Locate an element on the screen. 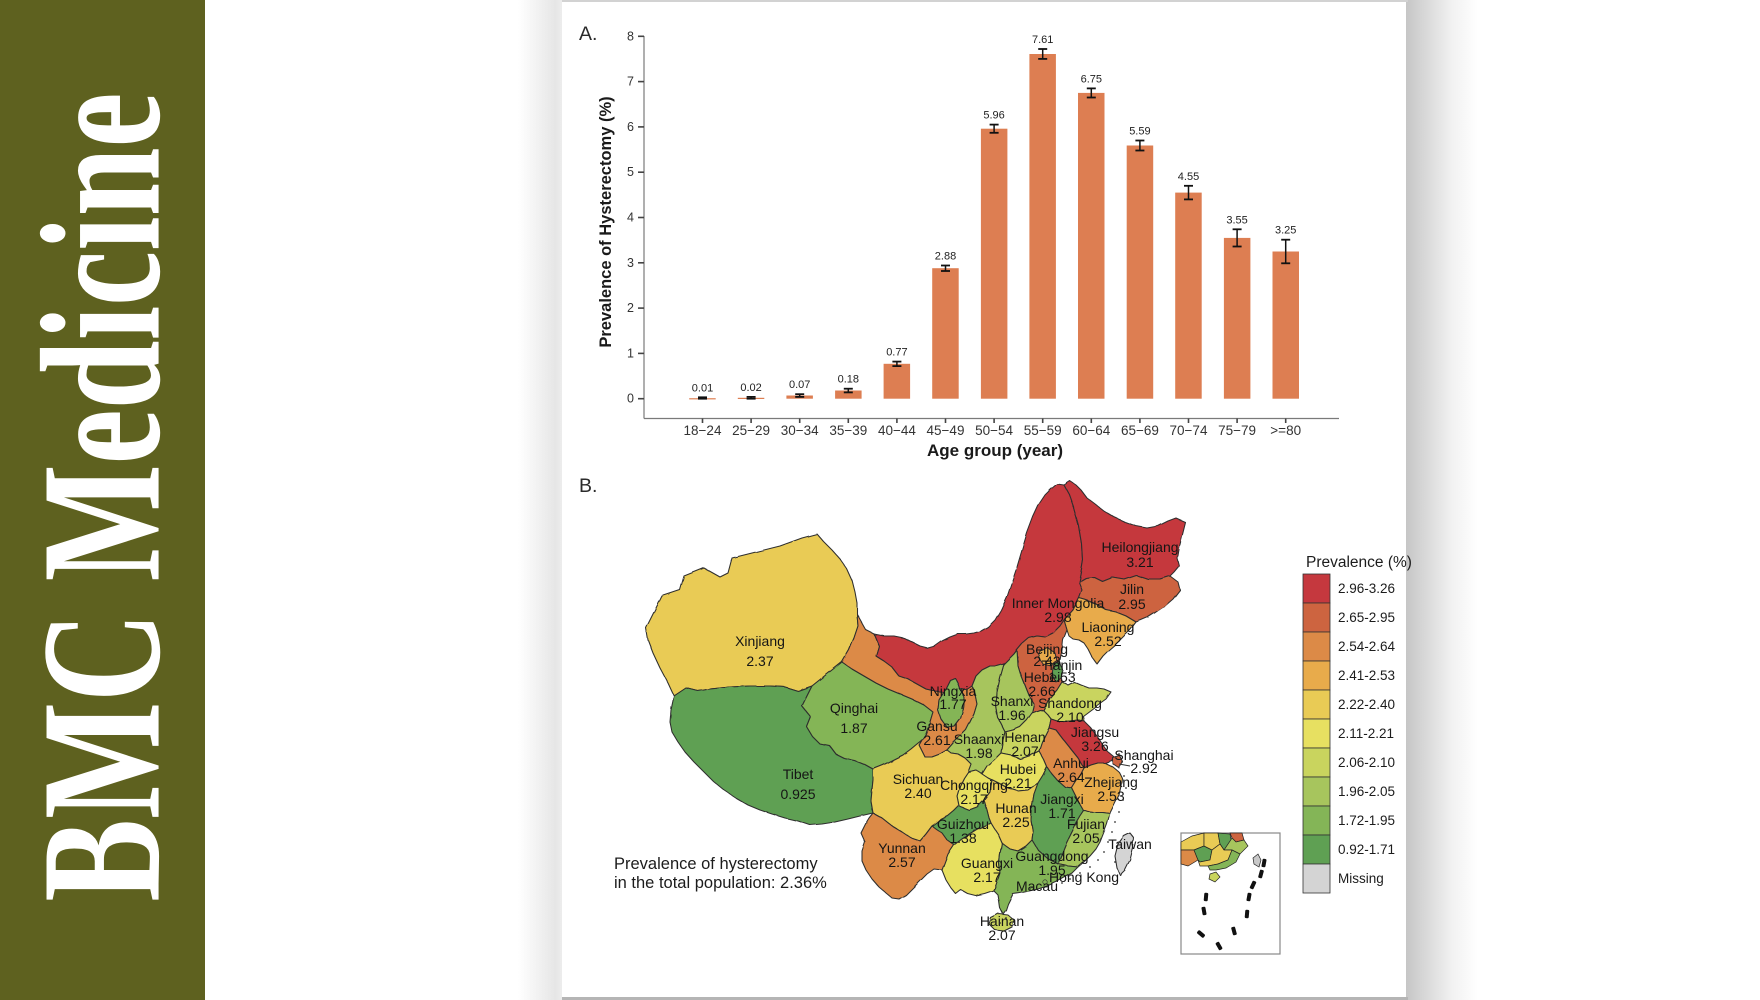 This screenshot has height=1000, width=1760. svg-text: 0.01 is located at coordinates (702, 388).